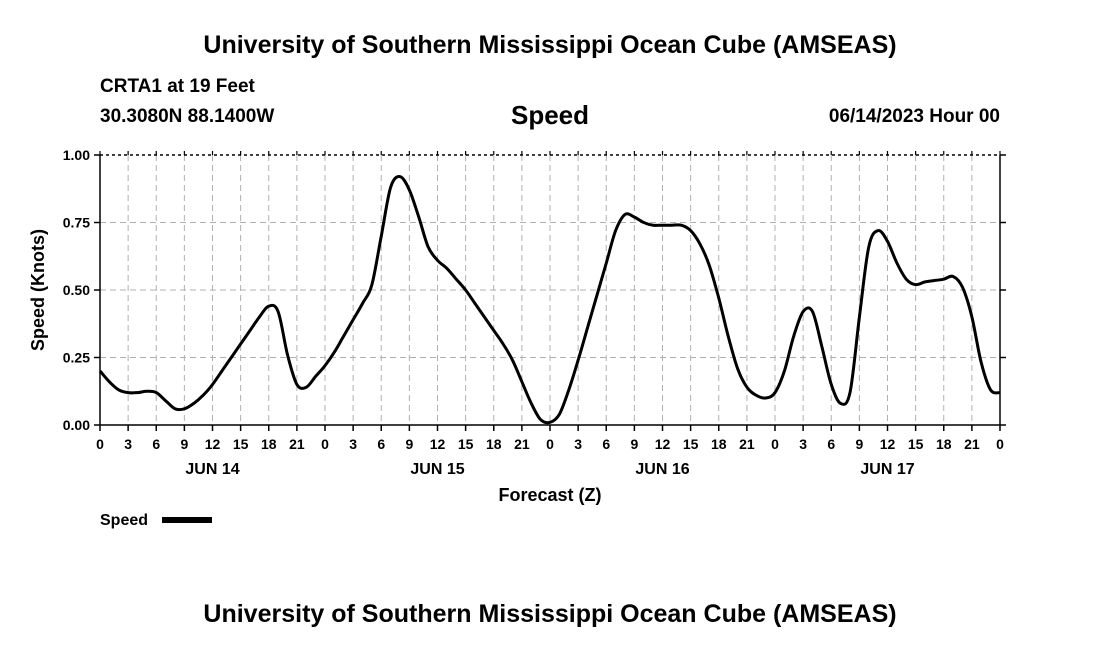 The height and width of the screenshot is (650, 1100). Describe the element at coordinates (187, 116) in the screenshot. I see `coordinates-label: 30.3080N 88.1400W` at that location.